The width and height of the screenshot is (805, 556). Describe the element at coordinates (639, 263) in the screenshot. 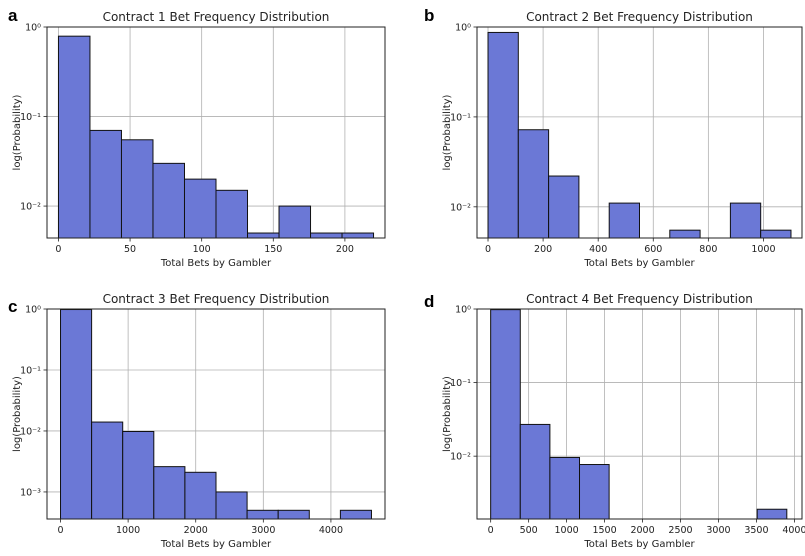

I see `c2-xlabel: Total Bets by Gambler` at that location.